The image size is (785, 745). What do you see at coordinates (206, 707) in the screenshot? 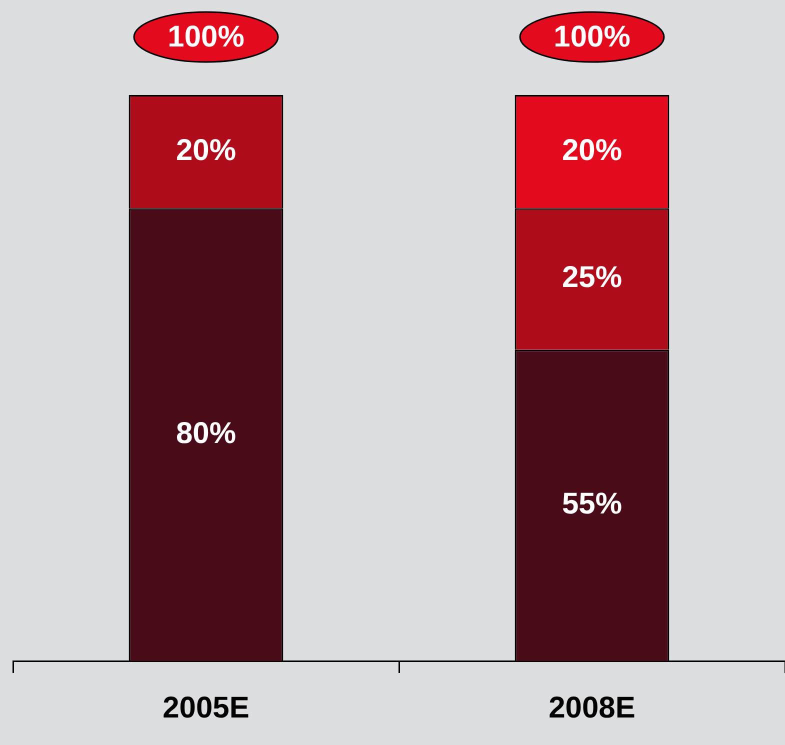
I see `x-tick-label: 2005E` at bounding box center [206, 707].